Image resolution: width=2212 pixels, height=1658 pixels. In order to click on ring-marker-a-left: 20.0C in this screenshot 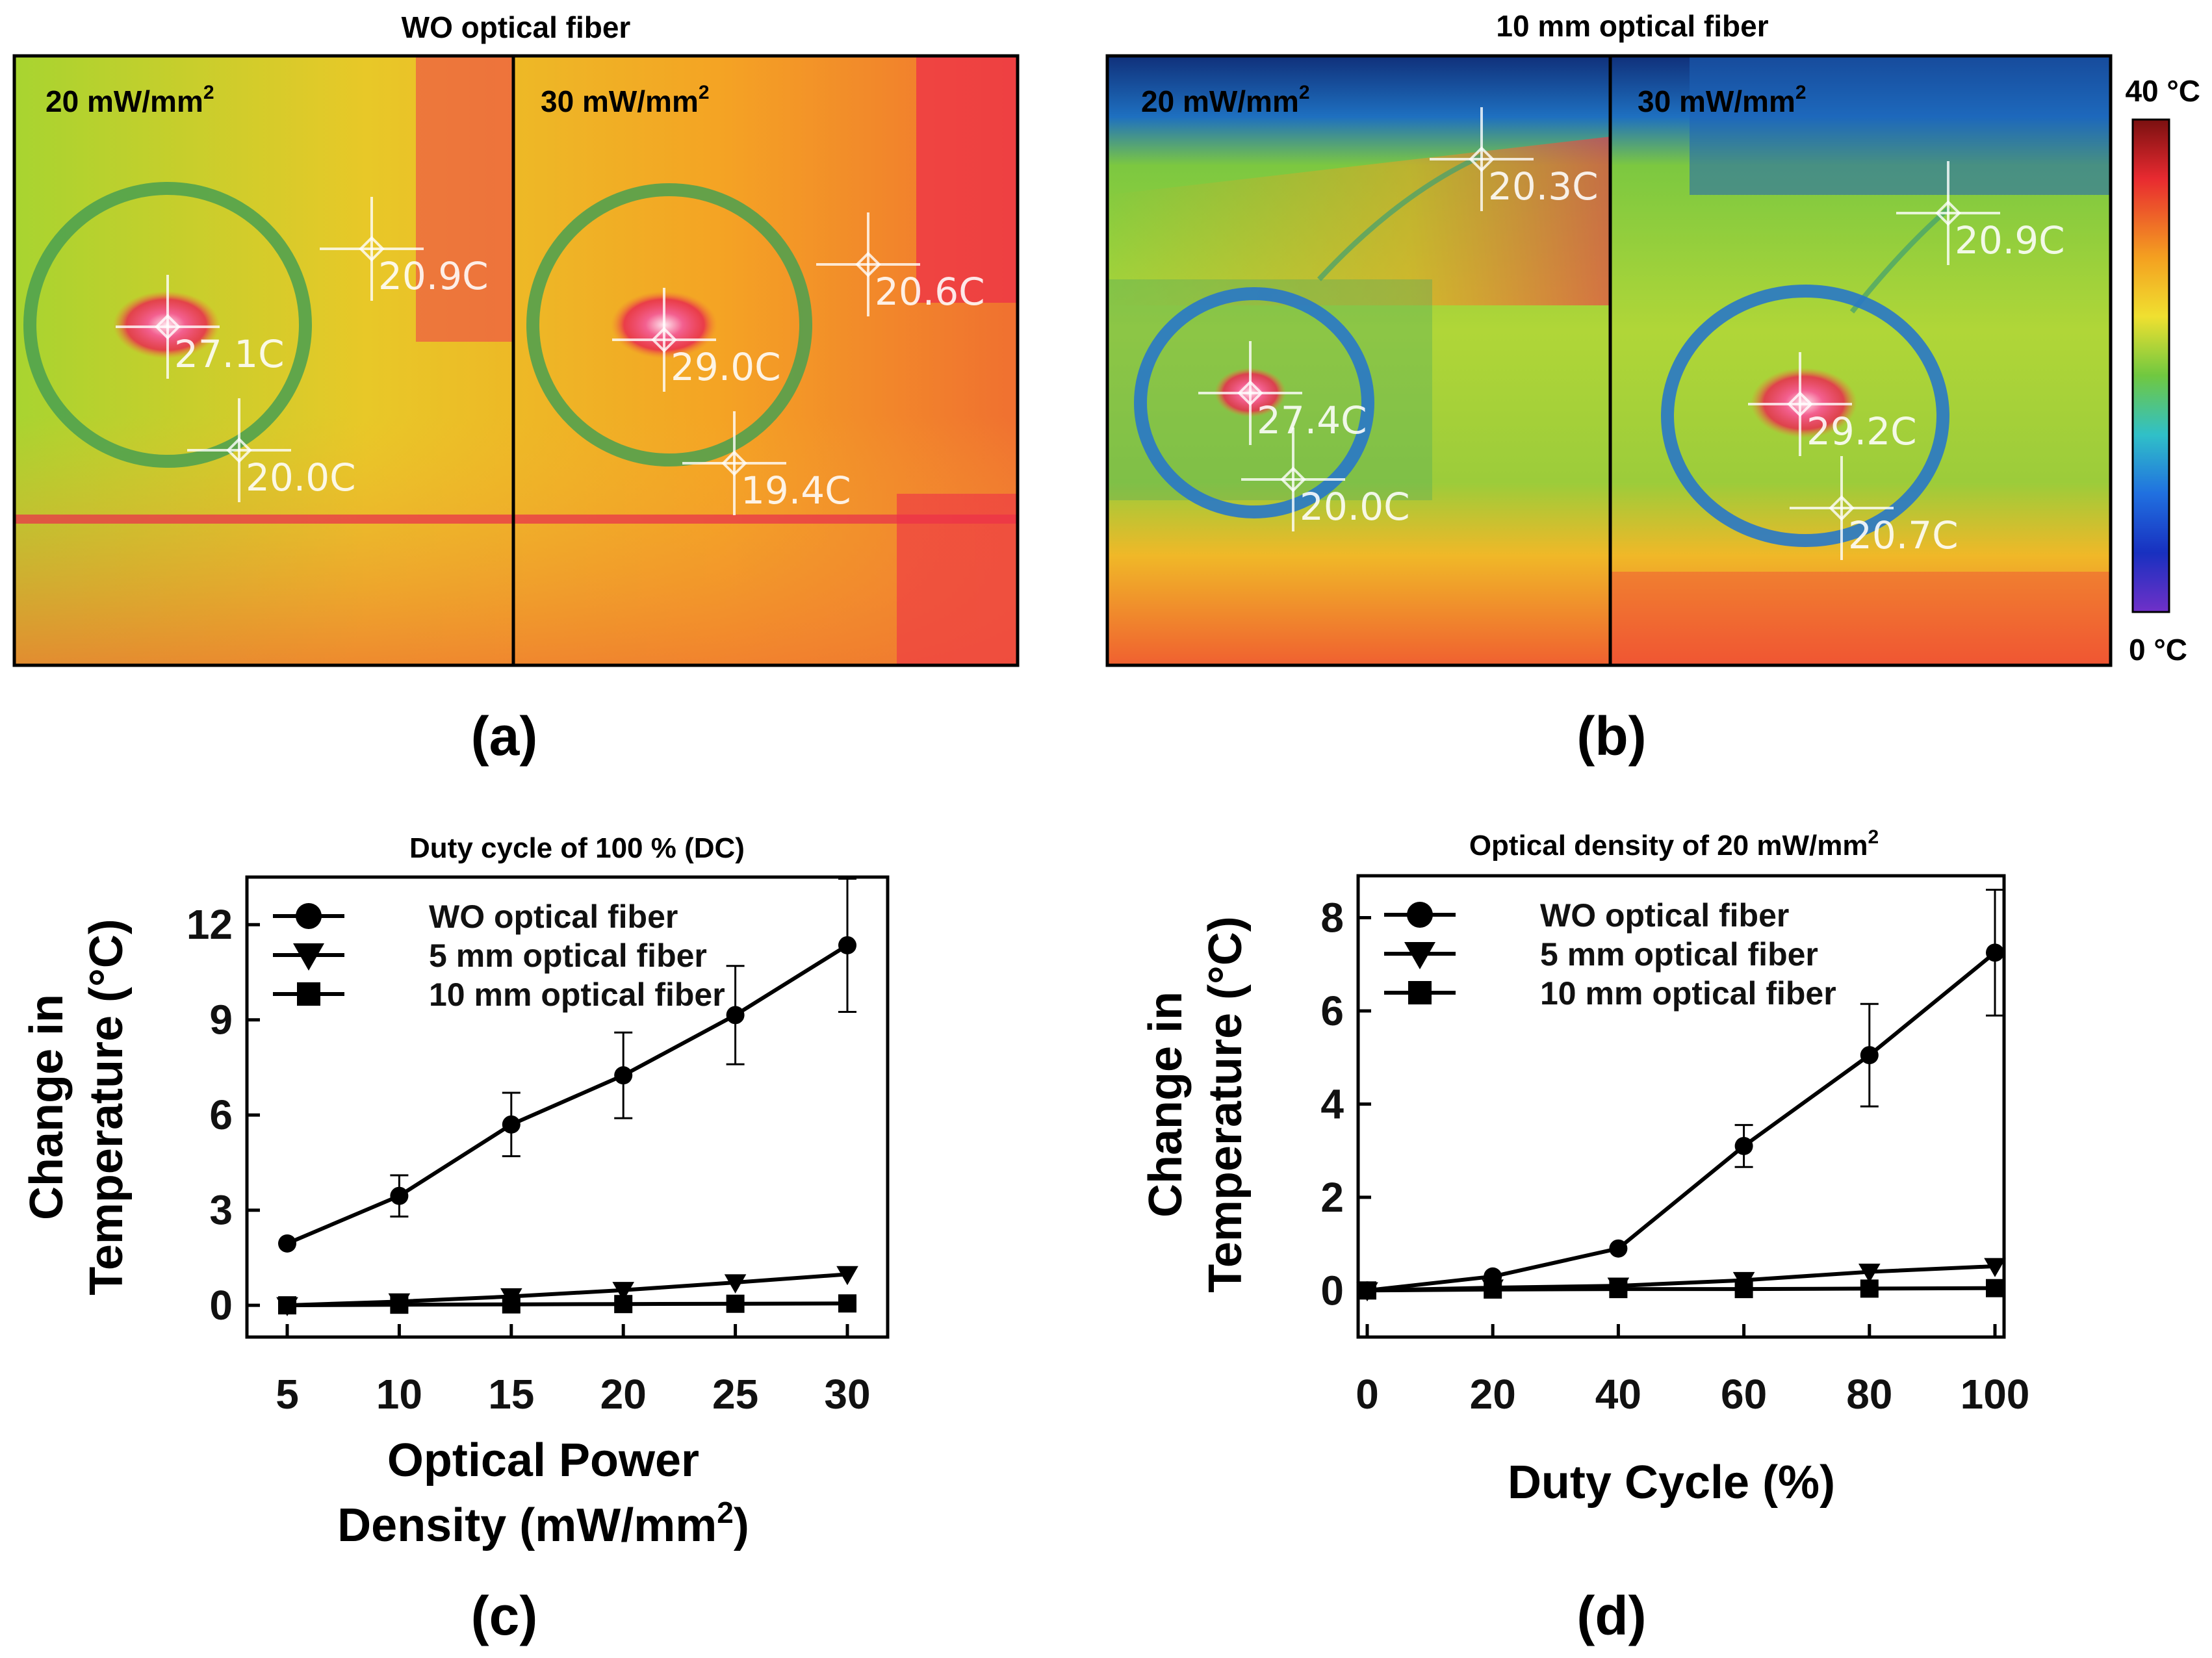, I will do `click(271, 450)`.